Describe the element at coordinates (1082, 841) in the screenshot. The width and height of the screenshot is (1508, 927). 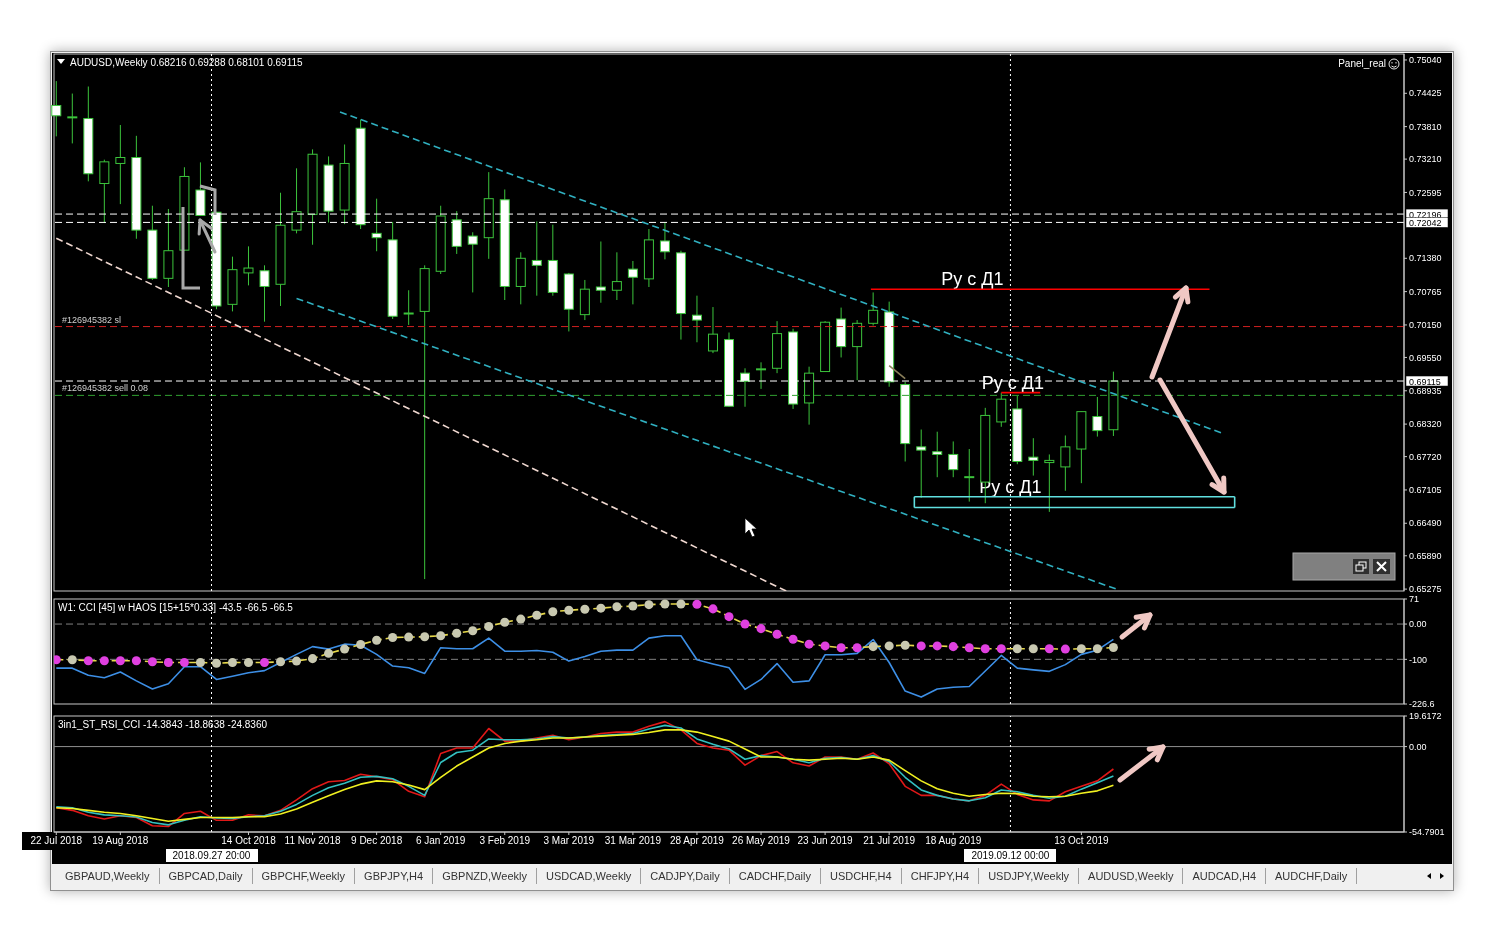
I see `x-tick-label: 13 Oct 2019` at that location.